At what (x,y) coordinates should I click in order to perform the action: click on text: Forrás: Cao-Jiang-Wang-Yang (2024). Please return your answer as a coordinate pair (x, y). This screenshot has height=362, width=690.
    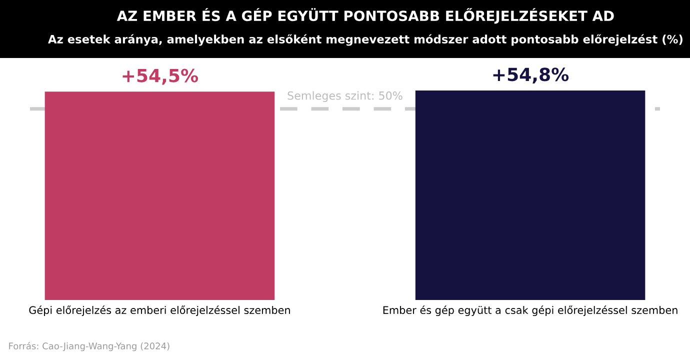
    Looking at the image, I should click on (89, 347).